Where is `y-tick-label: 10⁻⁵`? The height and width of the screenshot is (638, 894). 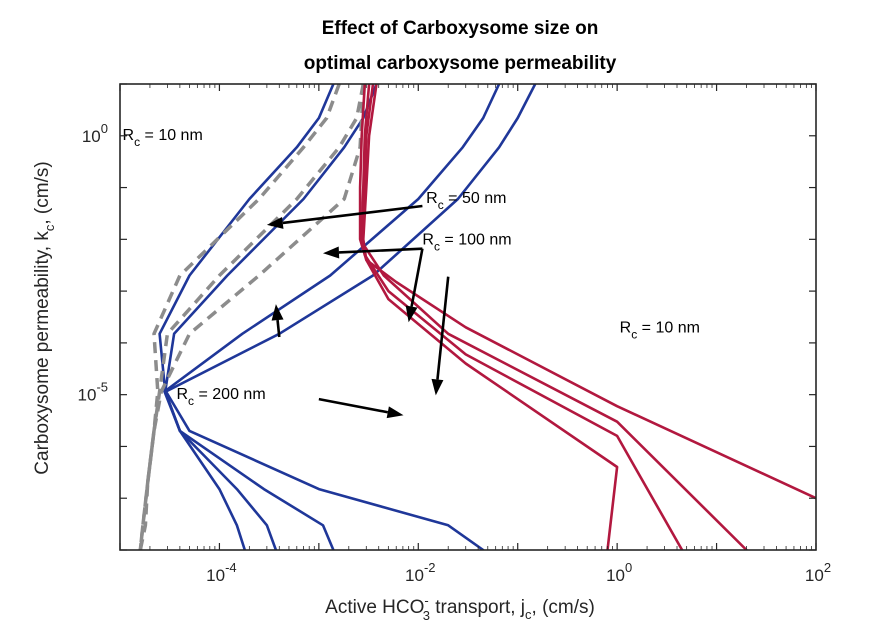 y-tick-label: 10⁻⁵ is located at coordinates (93, 392).